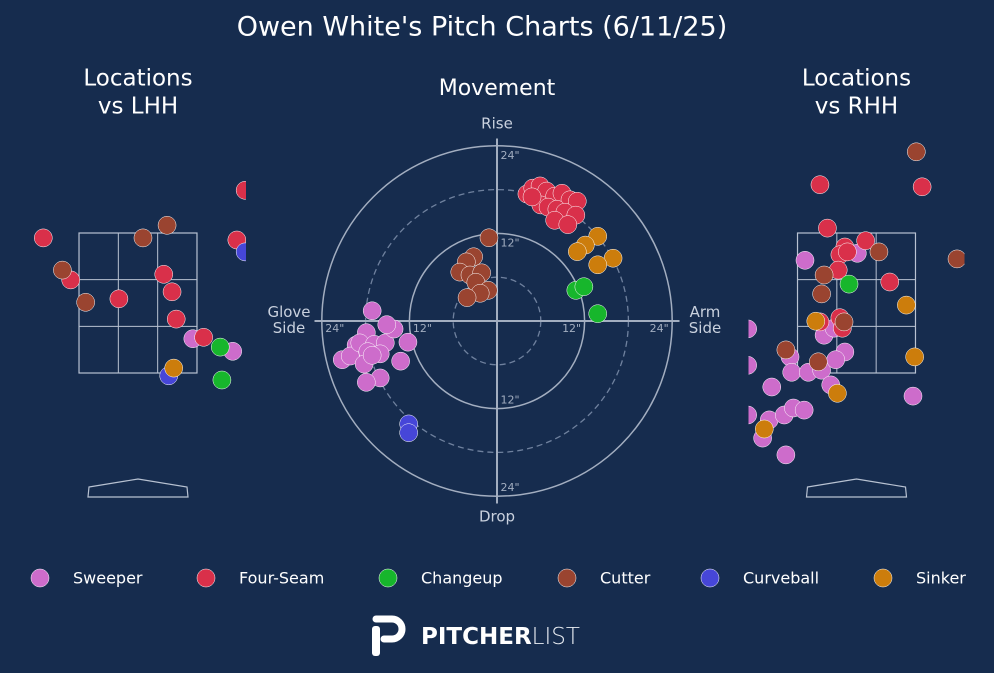  I want to click on logo: PITCHERLIST, so click(476, 635).